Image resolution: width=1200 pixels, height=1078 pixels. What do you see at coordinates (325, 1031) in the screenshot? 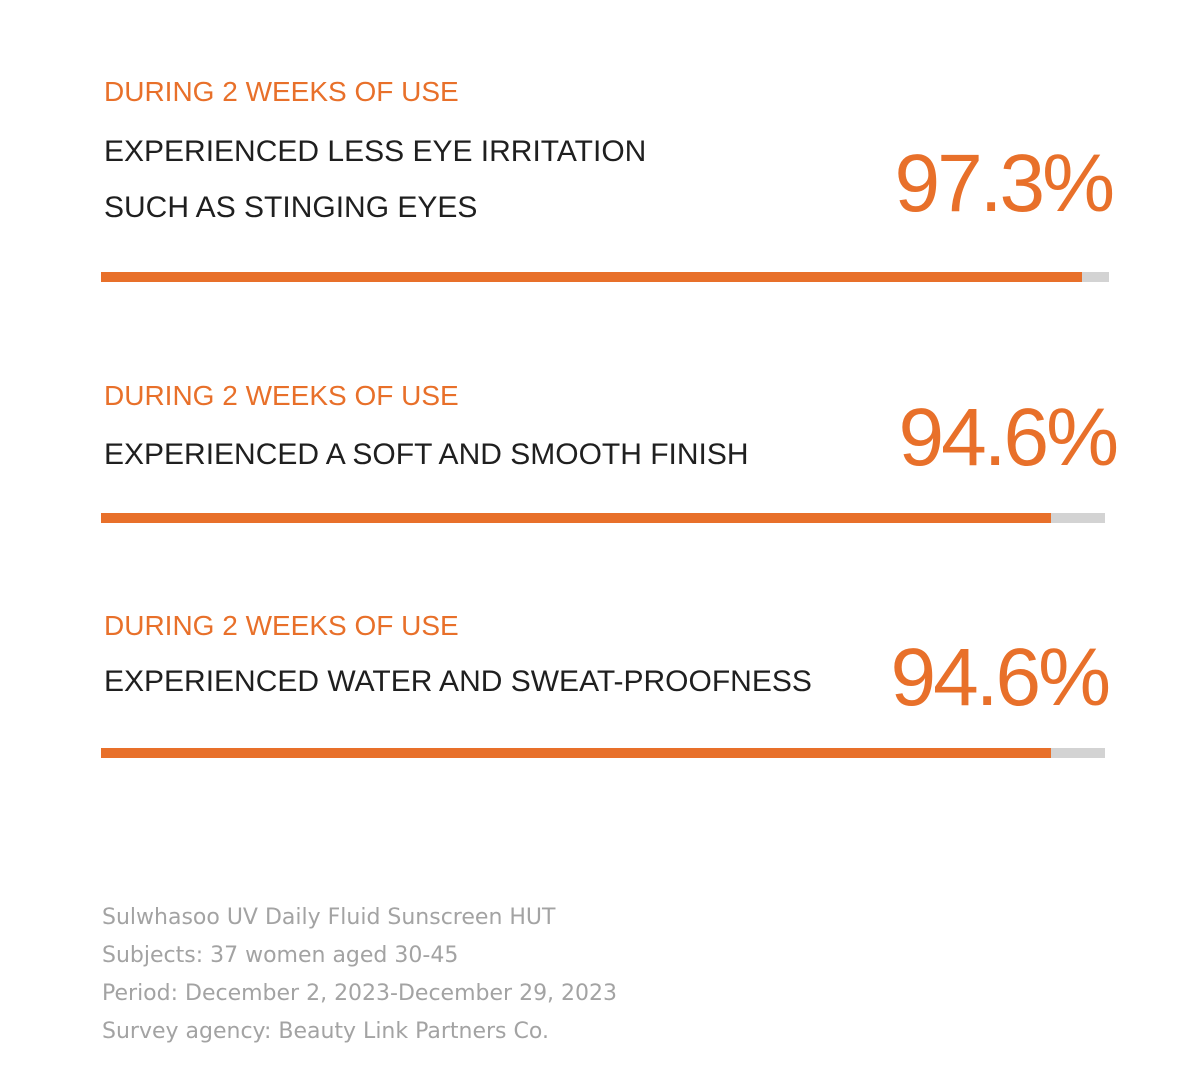
I see `footnote-agency: Survey agency: Beauty Link Partners Co.` at bounding box center [325, 1031].